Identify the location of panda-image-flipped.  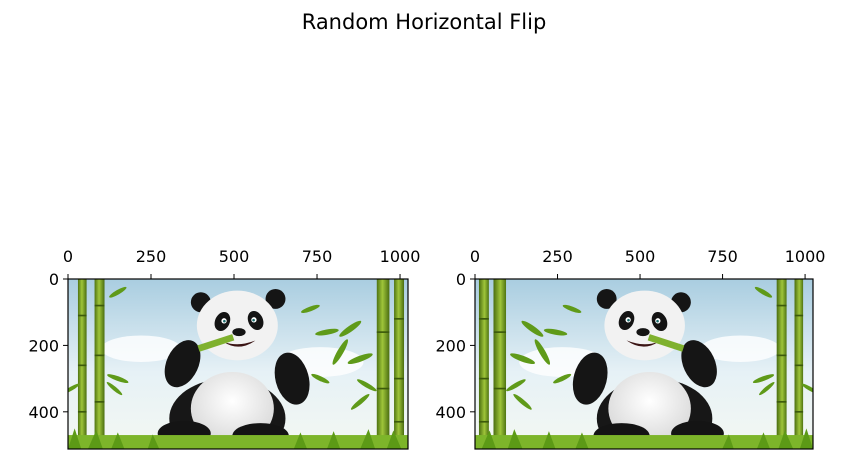
(644, 364).